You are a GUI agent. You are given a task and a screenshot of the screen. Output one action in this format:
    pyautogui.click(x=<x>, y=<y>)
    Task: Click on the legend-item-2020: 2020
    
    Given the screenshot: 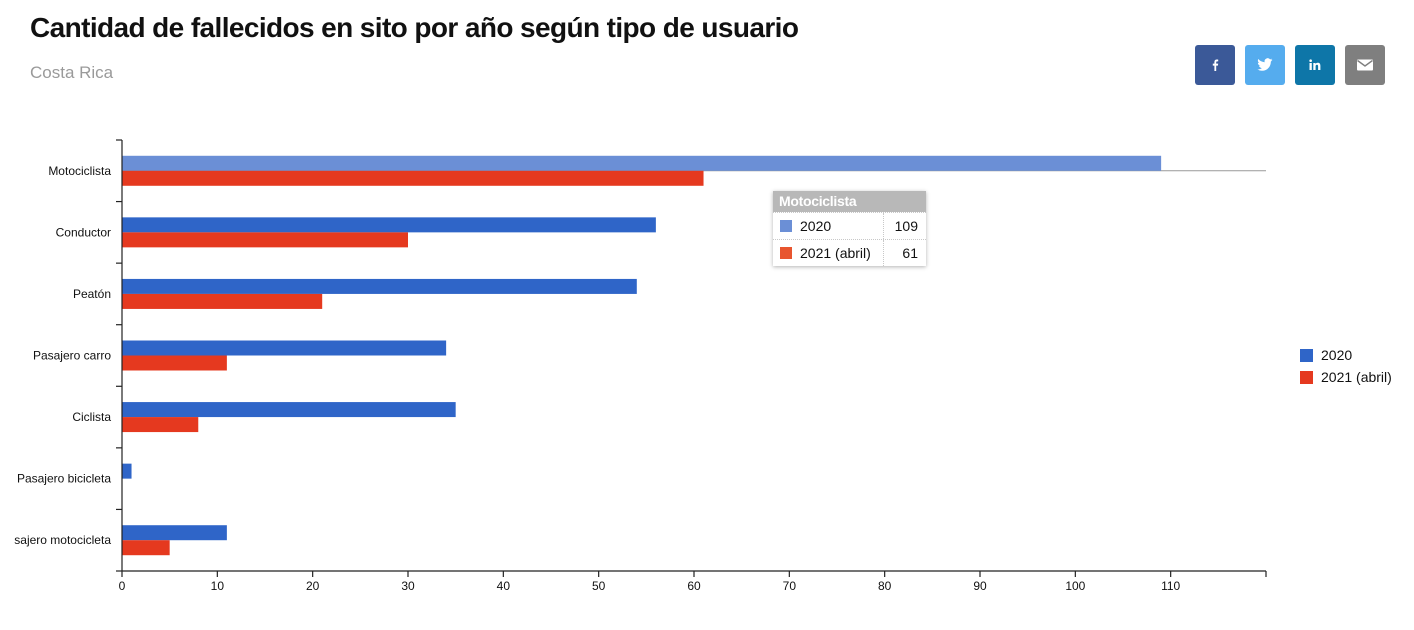 What is the action you would take?
    pyautogui.click(x=1346, y=355)
    